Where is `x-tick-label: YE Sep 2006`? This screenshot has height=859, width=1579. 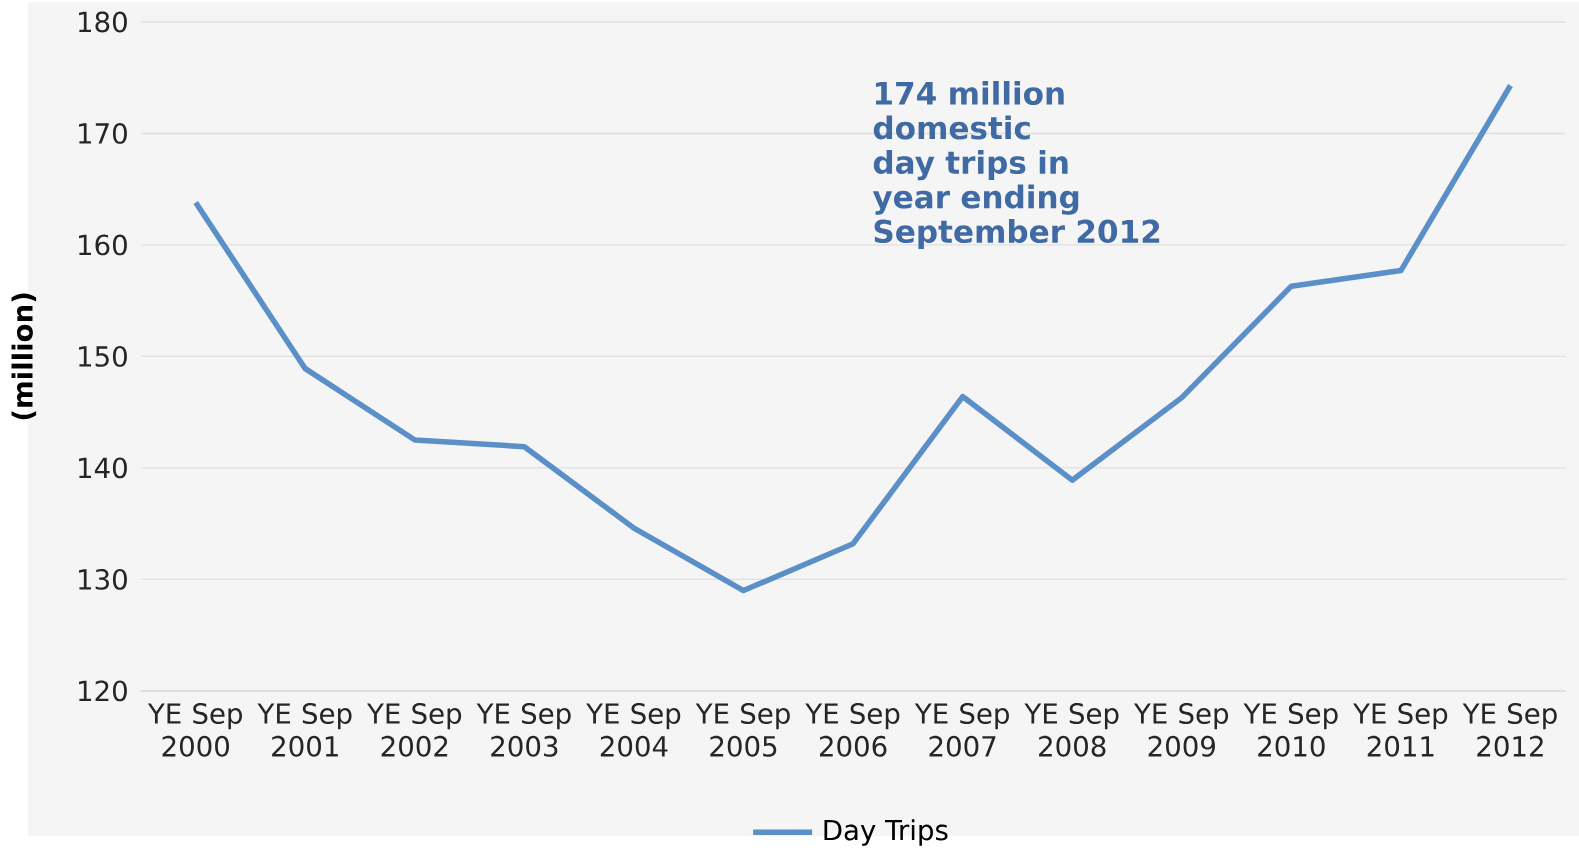 x-tick-label: YE Sep 2006 is located at coordinates (852, 730).